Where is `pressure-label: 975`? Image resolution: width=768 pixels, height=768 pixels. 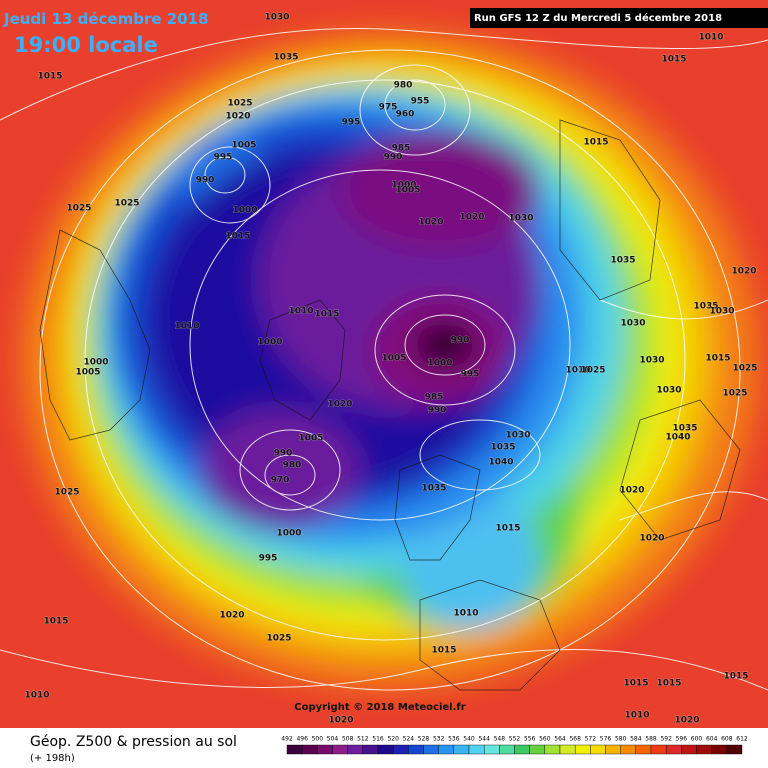 pressure-label: 975 is located at coordinates (388, 108).